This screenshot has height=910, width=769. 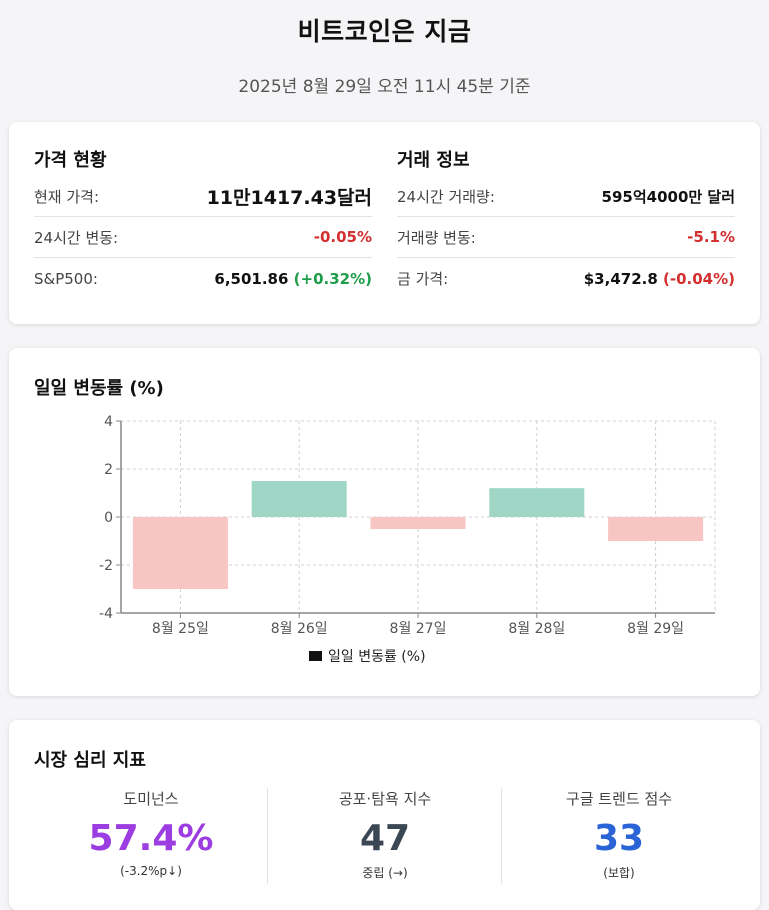 What do you see at coordinates (385, 799) in the screenshot?
I see `fear-greed-label: 공포·탐욕 지수` at bounding box center [385, 799].